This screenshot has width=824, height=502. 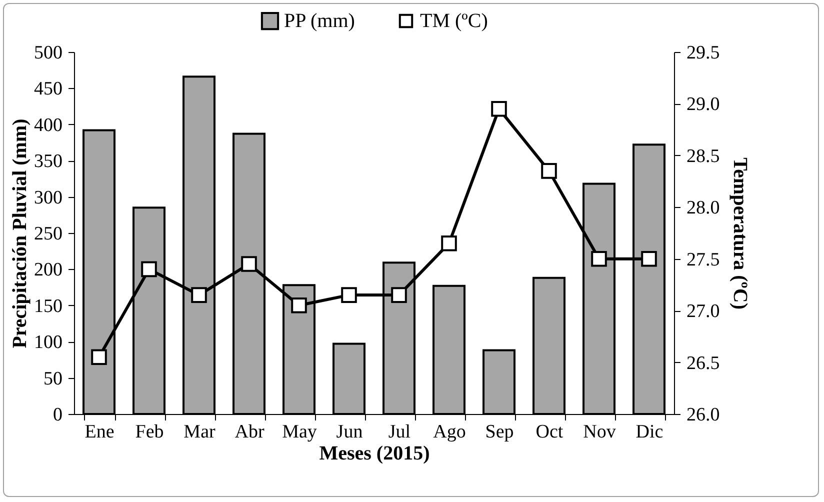 What do you see at coordinates (374, 453) in the screenshot?
I see `x-axis-title: Meses (2015)` at bounding box center [374, 453].